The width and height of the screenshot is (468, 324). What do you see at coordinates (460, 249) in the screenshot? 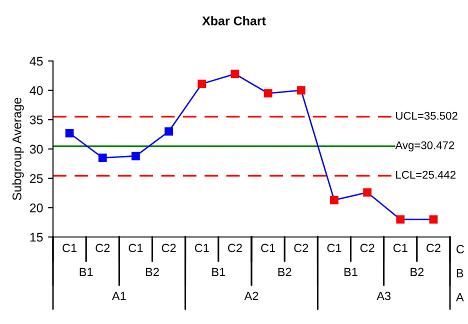
I see `text: C` at bounding box center [460, 249].